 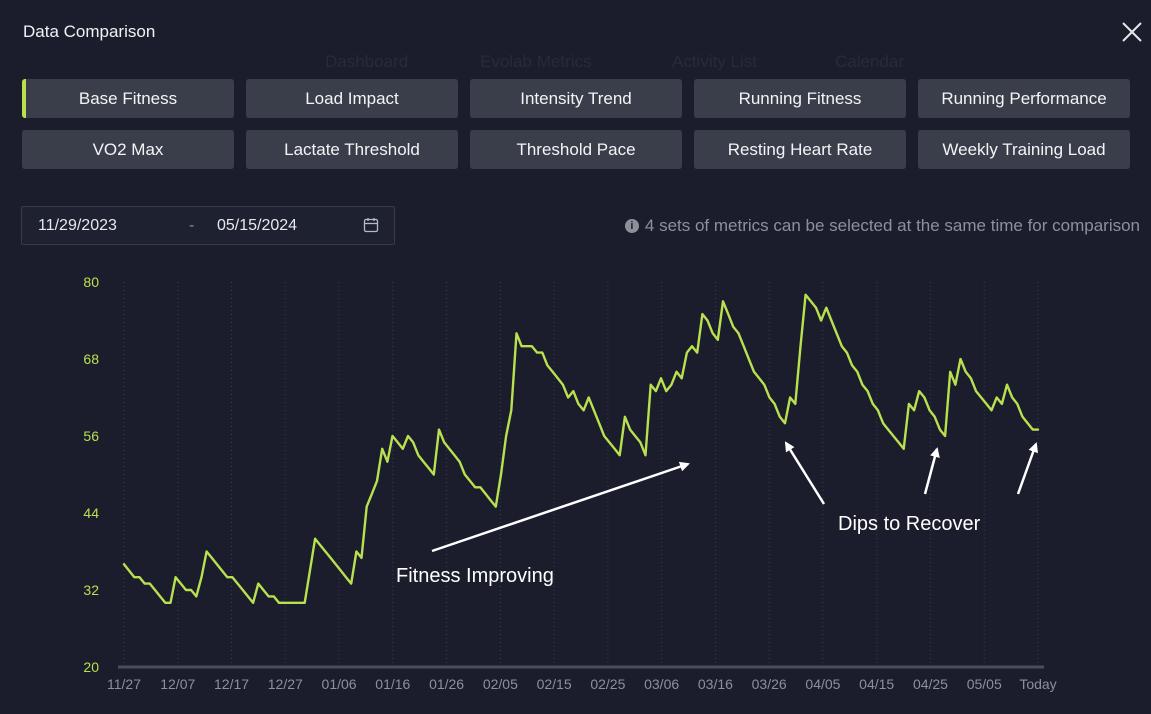 What do you see at coordinates (77, 225) in the screenshot?
I see `date-start: 11/29/2023` at bounding box center [77, 225].